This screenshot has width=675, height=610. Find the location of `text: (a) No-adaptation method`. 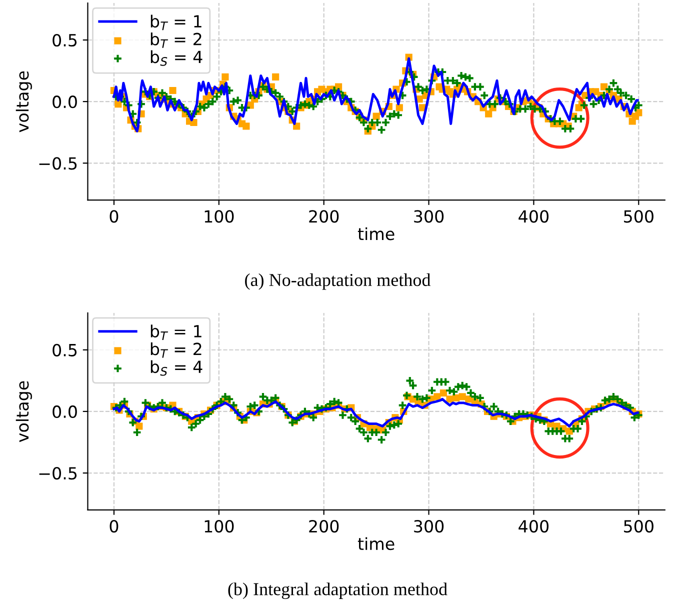

text: (a) No-adaptation method is located at coordinates (338, 281).